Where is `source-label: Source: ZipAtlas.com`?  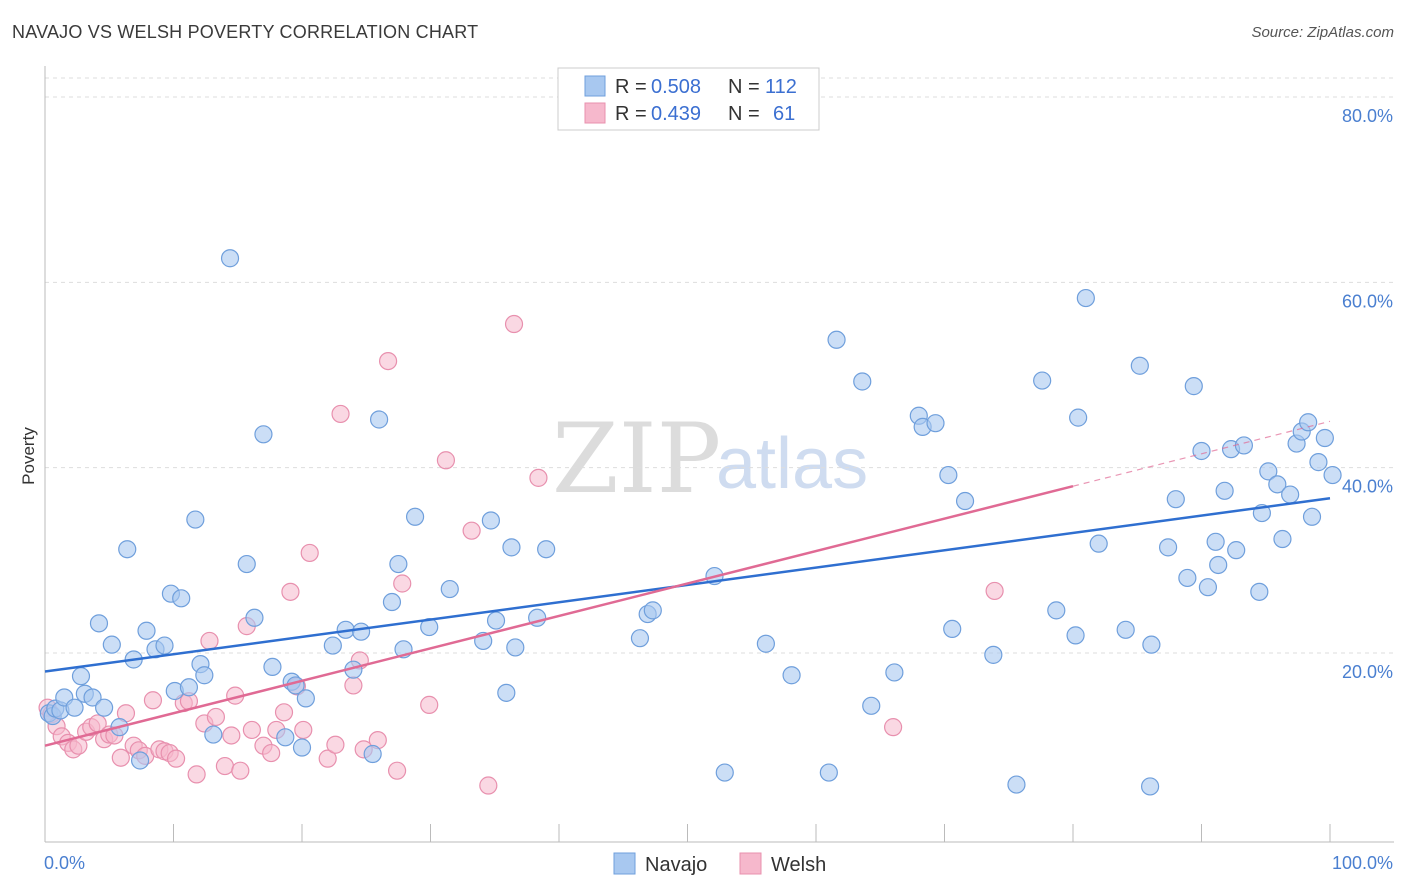
source-label: Source: ZipAtlas.com is located at coordinates (1322, 32).